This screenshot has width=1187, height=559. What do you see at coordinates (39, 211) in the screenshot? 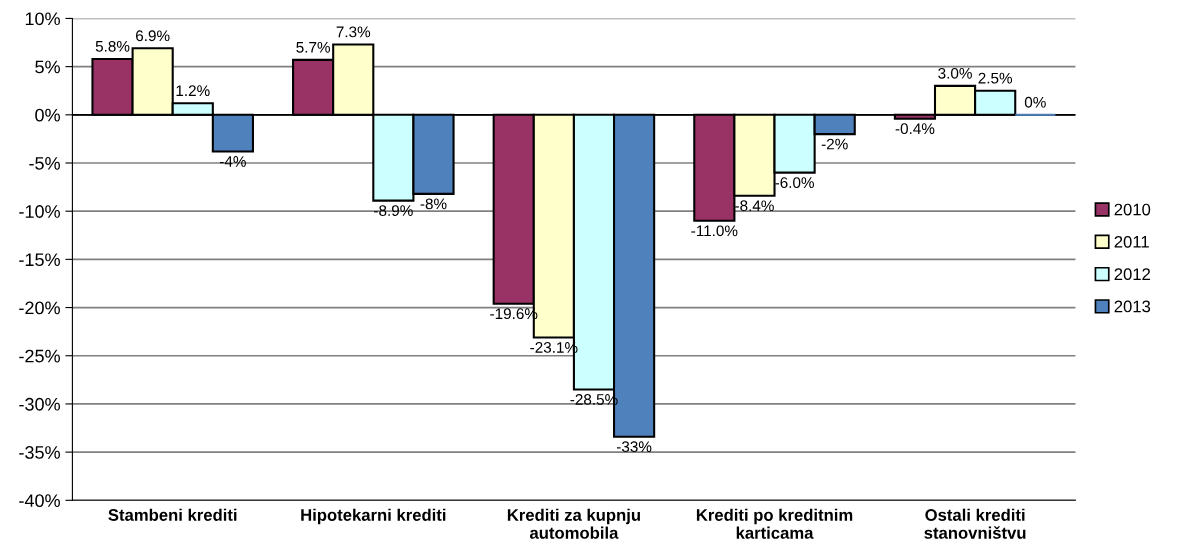
I see `y-tick-label: -10%` at bounding box center [39, 211].